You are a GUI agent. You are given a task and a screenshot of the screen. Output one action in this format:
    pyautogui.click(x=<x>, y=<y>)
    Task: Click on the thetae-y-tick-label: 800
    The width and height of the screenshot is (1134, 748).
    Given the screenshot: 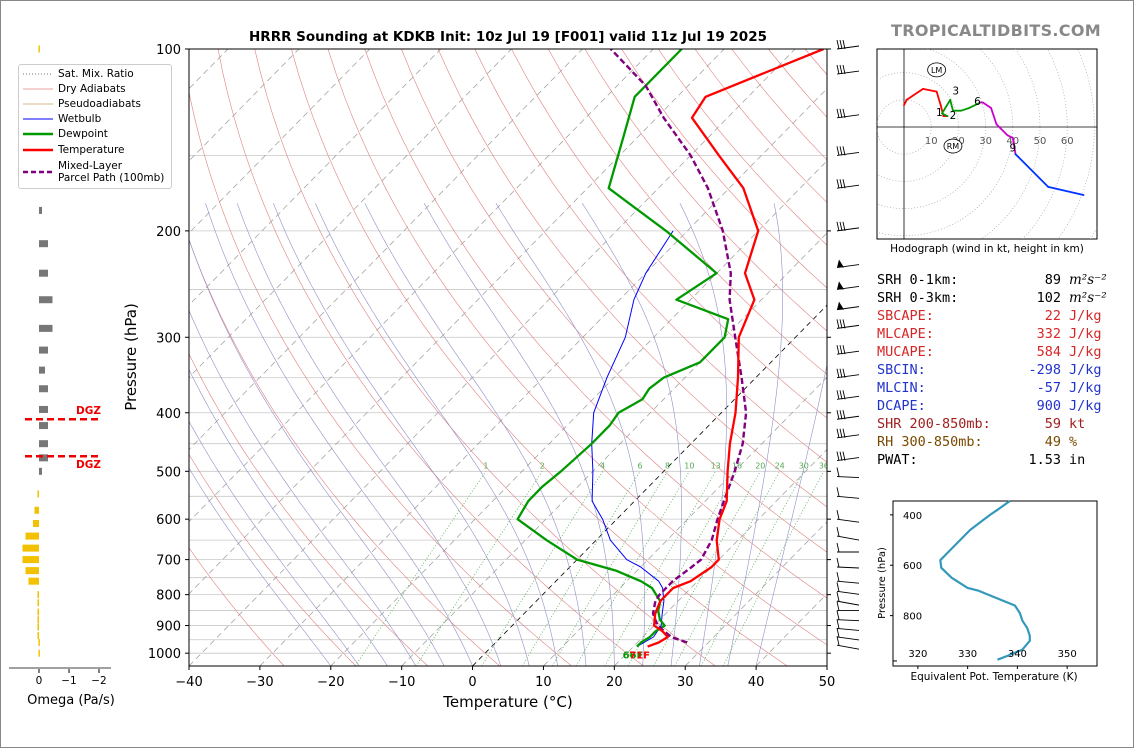 What is the action you would take?
    pyautogui.click(x=912, y=617)
    